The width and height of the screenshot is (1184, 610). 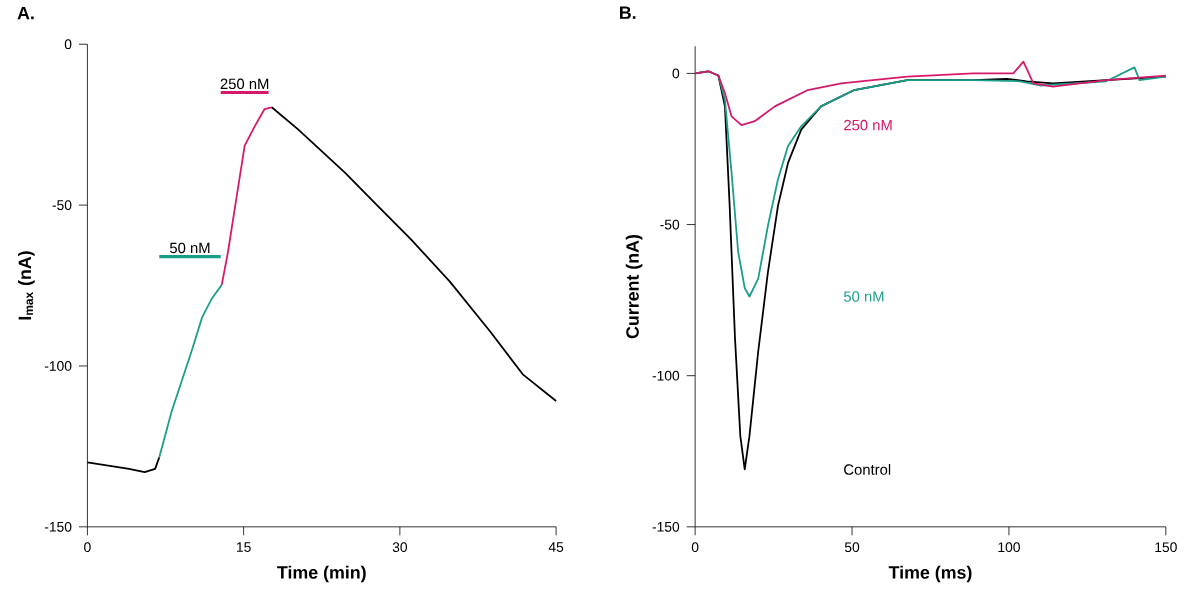 What do you see at coordinates (321, 574) in the screenshot?
I see `x-axis-title: Time (min)` at bounding box center [321, 574].